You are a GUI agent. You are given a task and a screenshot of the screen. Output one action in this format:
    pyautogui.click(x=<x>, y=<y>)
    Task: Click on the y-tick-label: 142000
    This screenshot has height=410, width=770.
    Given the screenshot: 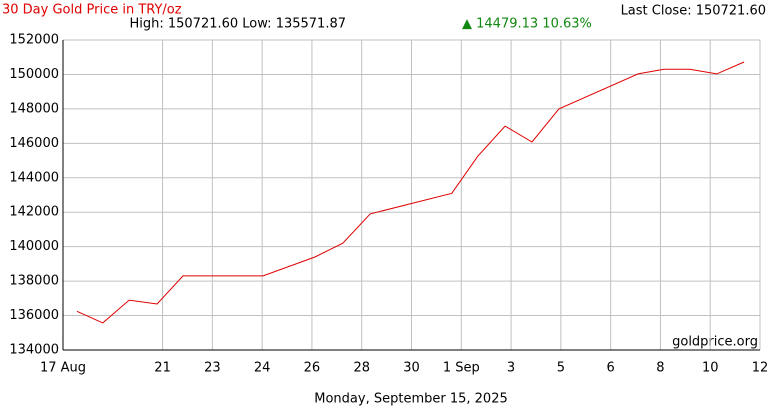 What is the action you would take?
    pyautogui.click(x=34, y=212)
    